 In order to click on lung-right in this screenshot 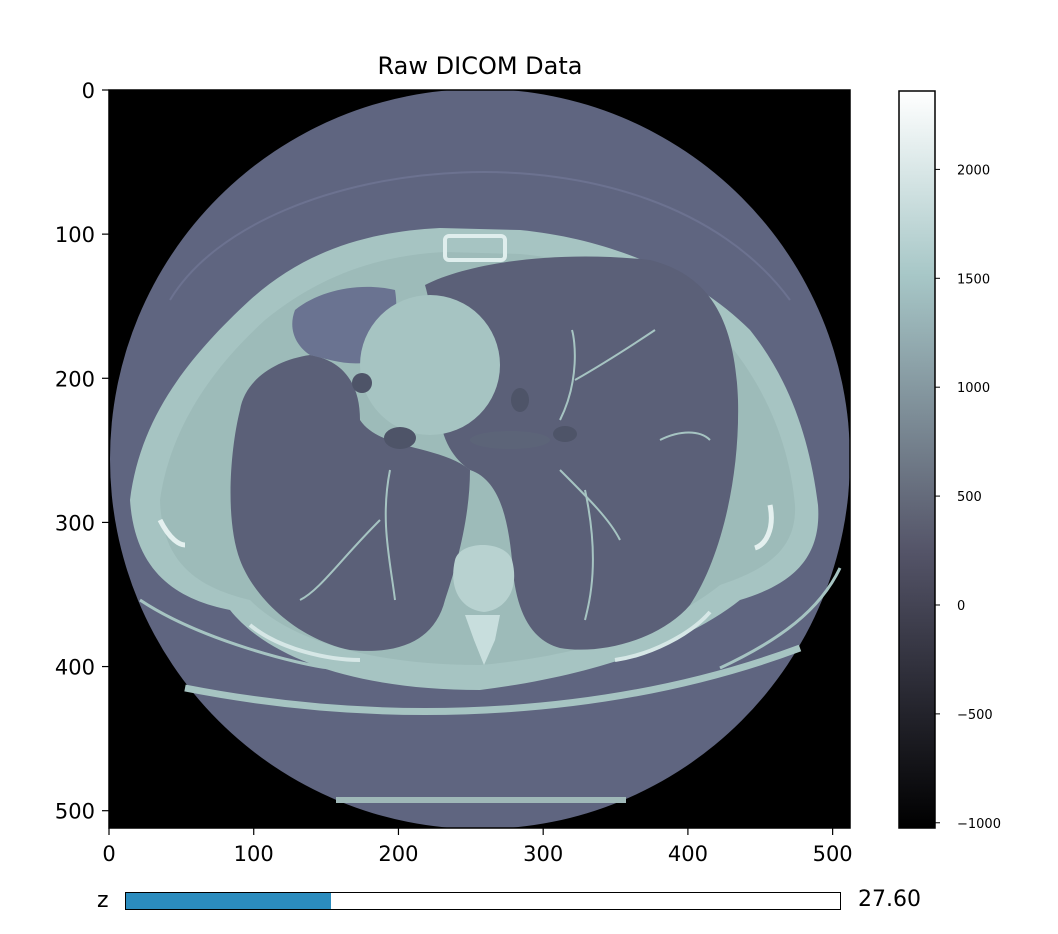, I will do `click(350, 503)`.